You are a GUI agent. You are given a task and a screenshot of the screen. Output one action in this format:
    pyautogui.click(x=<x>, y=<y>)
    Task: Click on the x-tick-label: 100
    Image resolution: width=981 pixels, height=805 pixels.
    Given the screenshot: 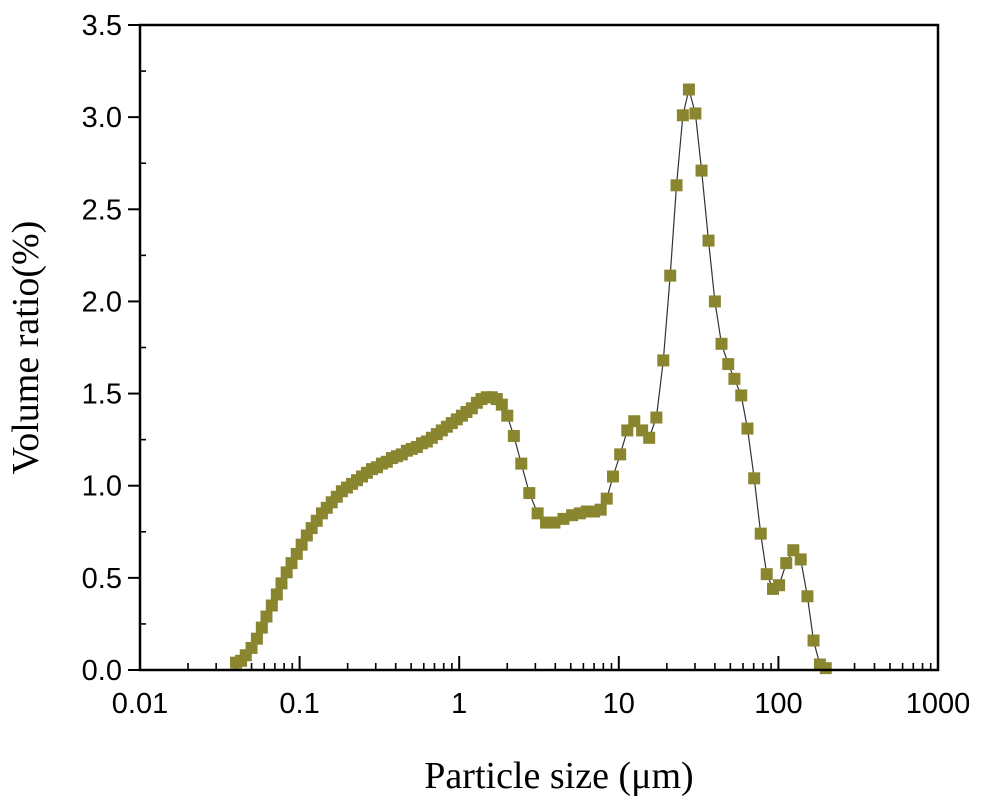 What is the action you would take?
    pyautogui.click(x=778, y=704)
    